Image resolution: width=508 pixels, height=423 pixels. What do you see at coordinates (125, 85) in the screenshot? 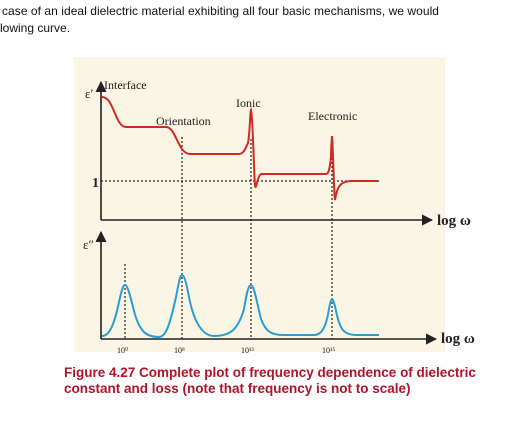
I see `interface-label: Interface` at bounding box center [125, 85].